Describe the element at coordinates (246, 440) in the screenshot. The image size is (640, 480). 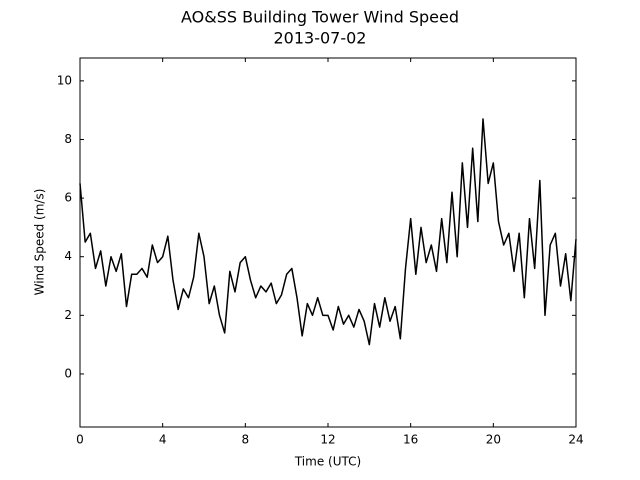
I see `x-tick-label: 8` at that location.